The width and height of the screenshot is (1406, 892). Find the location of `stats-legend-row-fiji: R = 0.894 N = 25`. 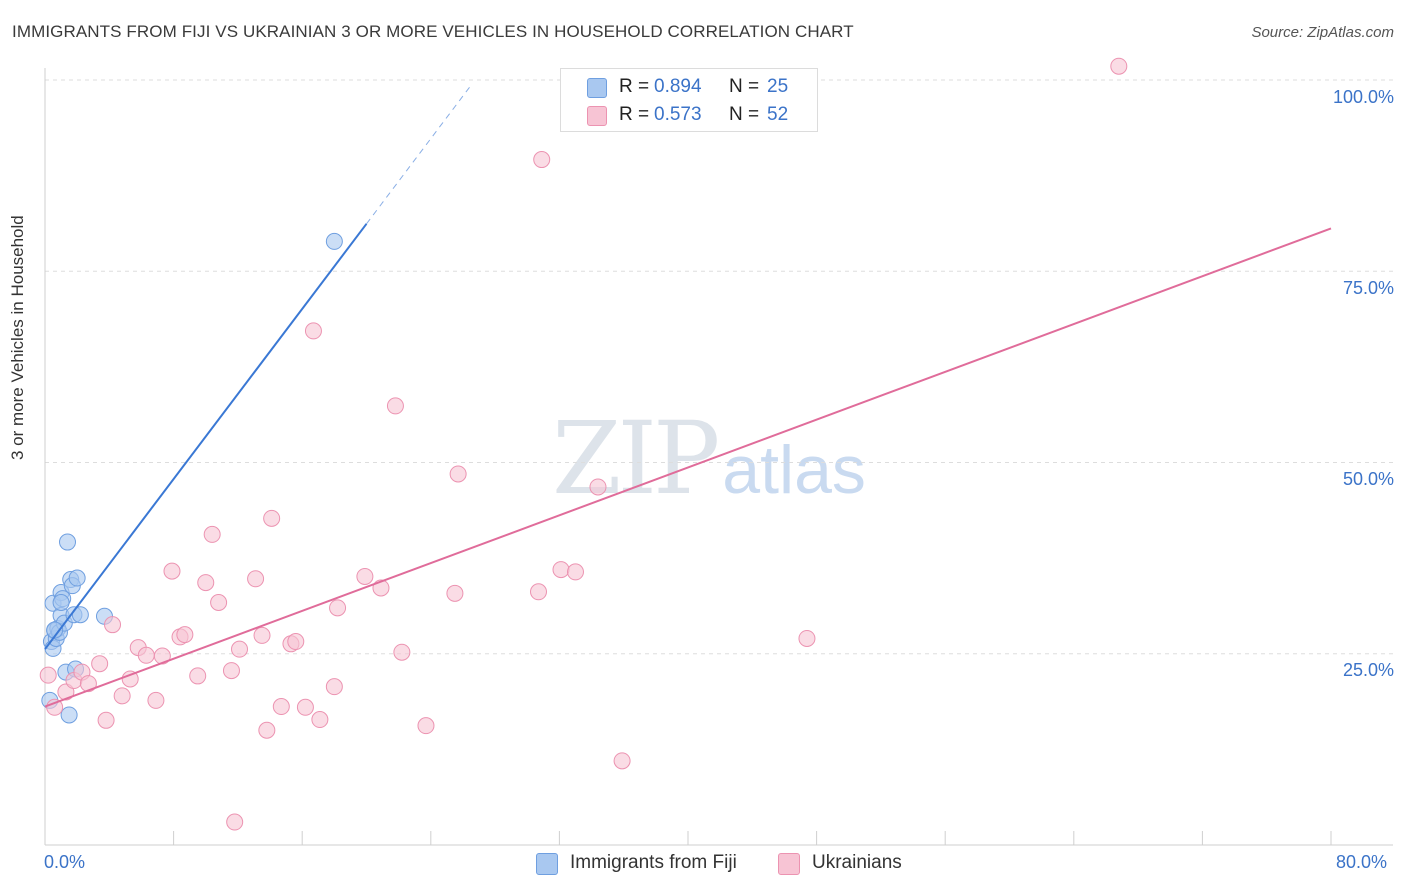

stats-legend-row-fiji: R = 0.894 N = 25 is located at coordinates (689, 87).